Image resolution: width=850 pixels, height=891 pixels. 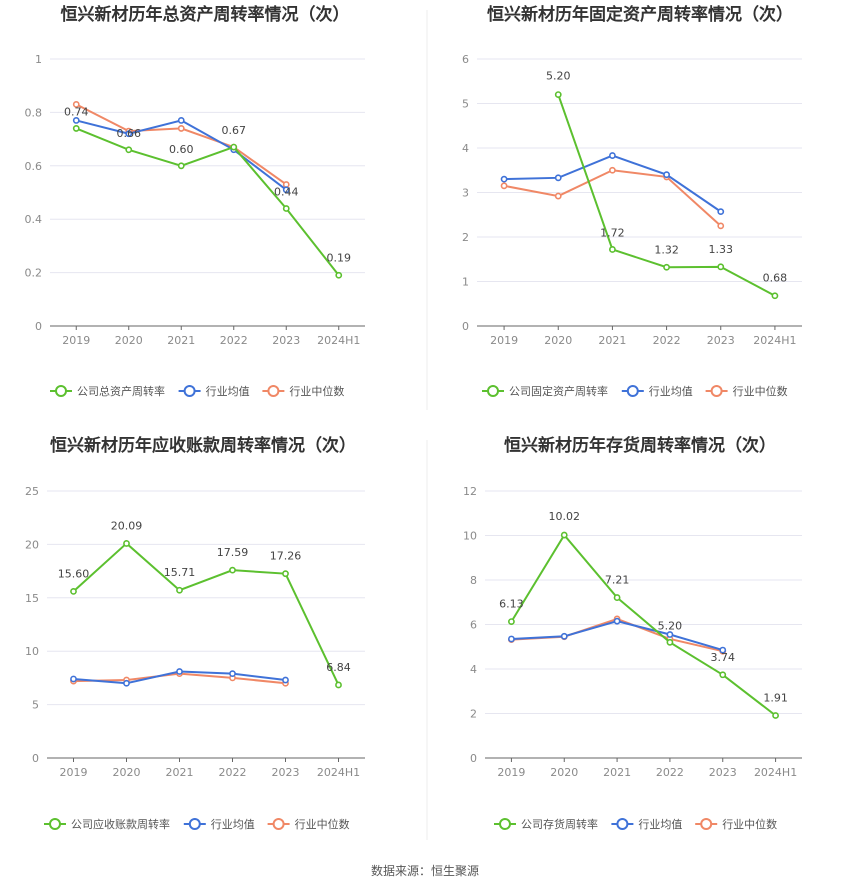 What do you see at coordinates (775, 278) in the screenshot?
I see `data-label: 0.68` at bounding box center [775, 278].